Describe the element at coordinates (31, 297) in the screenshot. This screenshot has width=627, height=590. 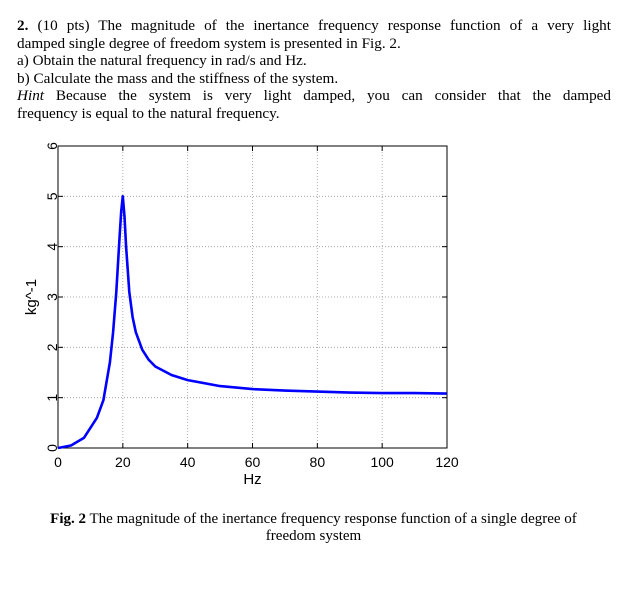
I see `y-axis-label: kg^-1` at that location.